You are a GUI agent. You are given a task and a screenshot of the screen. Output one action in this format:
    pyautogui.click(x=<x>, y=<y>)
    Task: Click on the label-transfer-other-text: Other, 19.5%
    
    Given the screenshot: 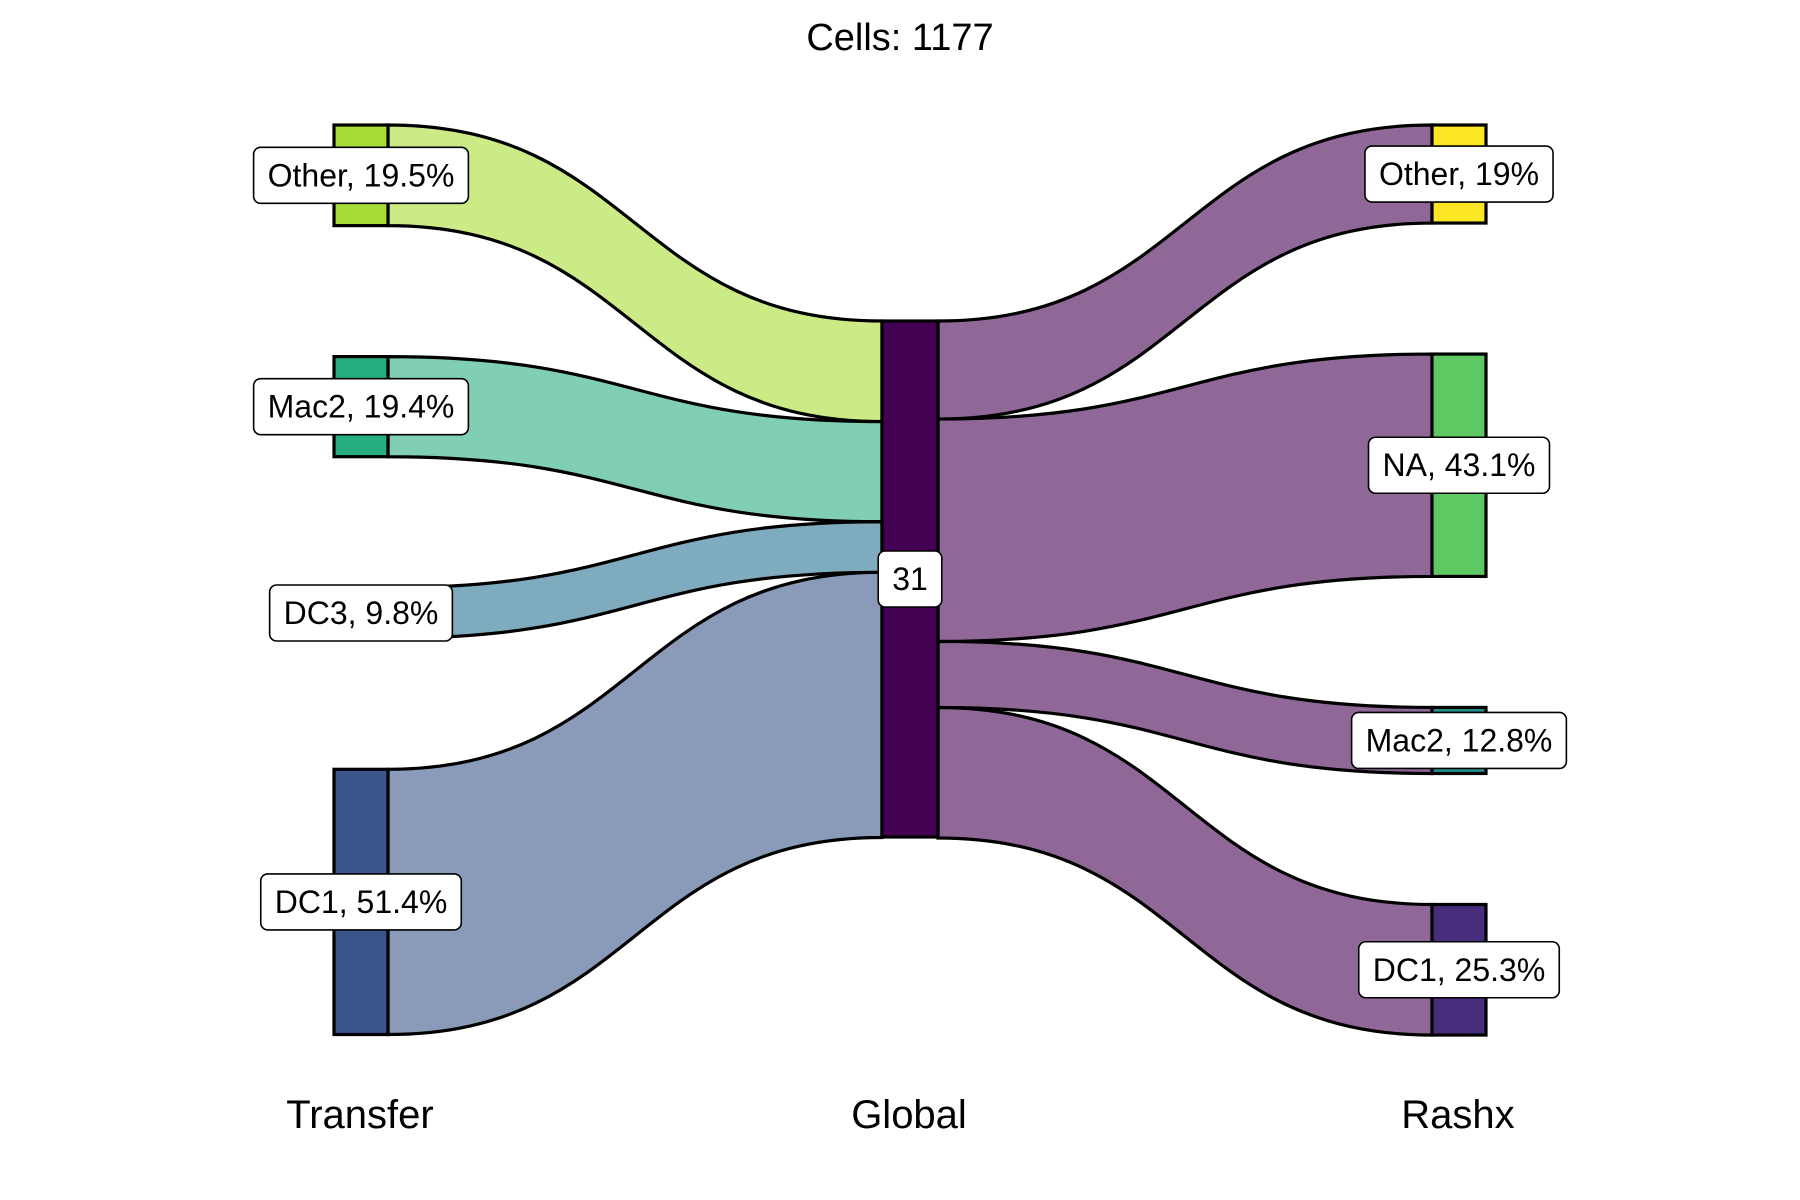 What is the action you would take?
    pyautogui.click(x=361, y=175)
    